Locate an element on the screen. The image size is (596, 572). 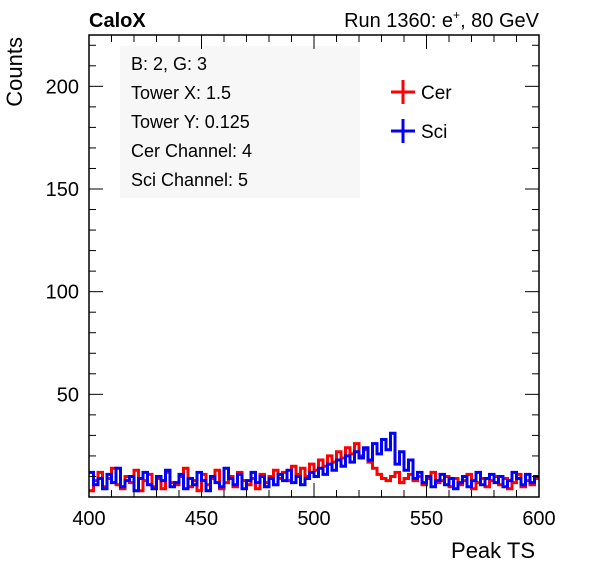
x-tick-label: 550 is located at coordinates (426, 519).